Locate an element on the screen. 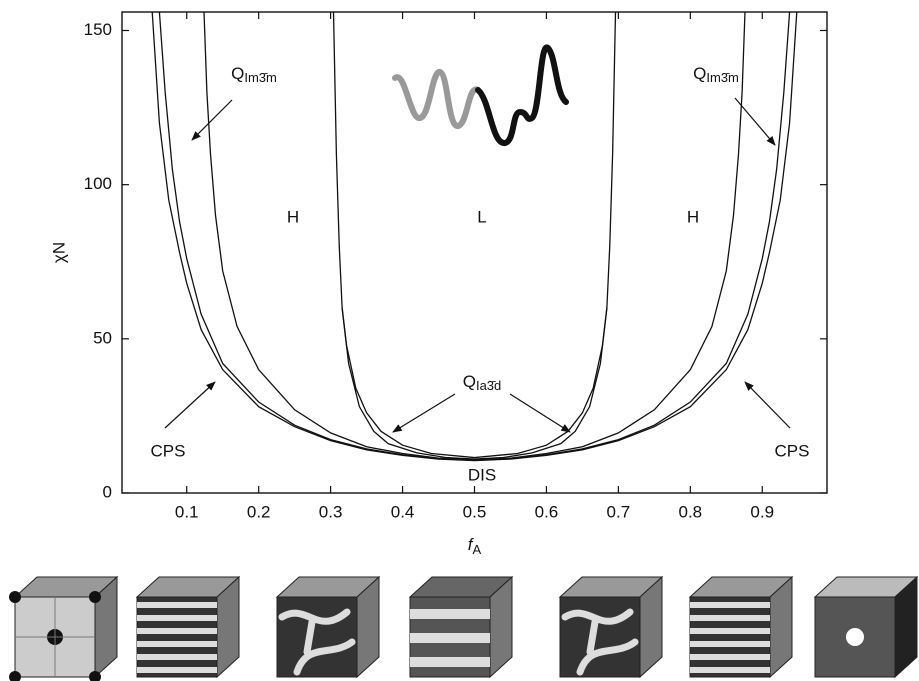 Image resolution: width=919 pixels, height=681 pixels. x-axis-label-main: f is located at coordinates (471, 544).